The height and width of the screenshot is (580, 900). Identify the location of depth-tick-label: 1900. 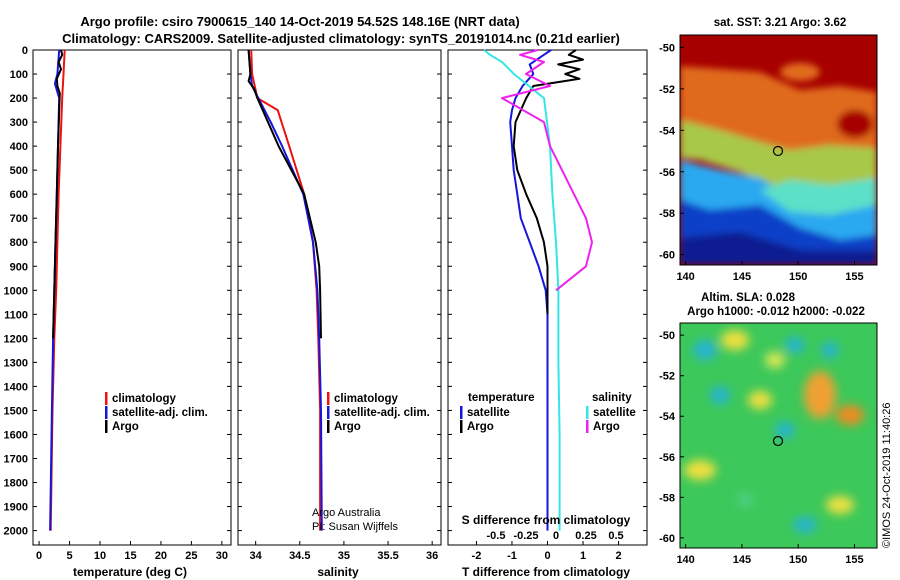
(16, 508).